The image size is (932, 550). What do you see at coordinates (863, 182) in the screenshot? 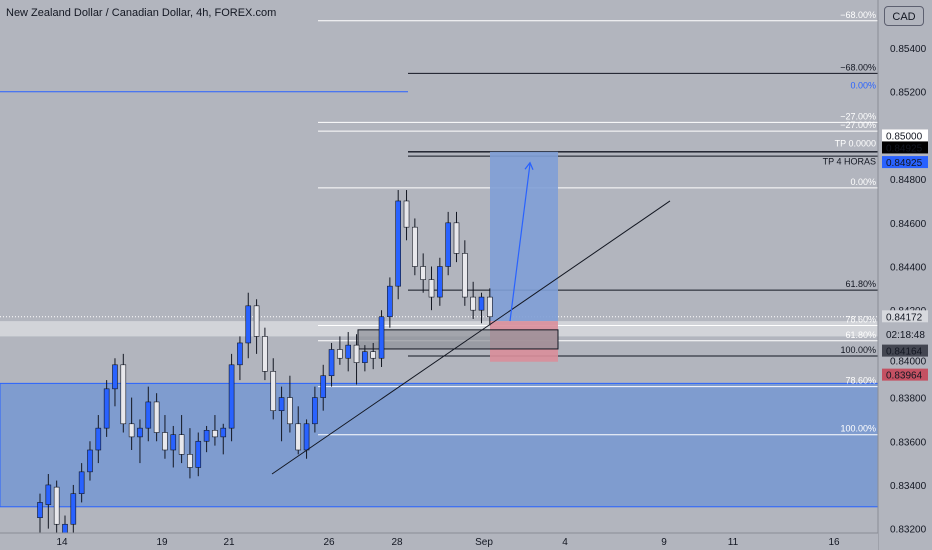
I see `fib-label: 0.00%` at bounding box center [863, 182].